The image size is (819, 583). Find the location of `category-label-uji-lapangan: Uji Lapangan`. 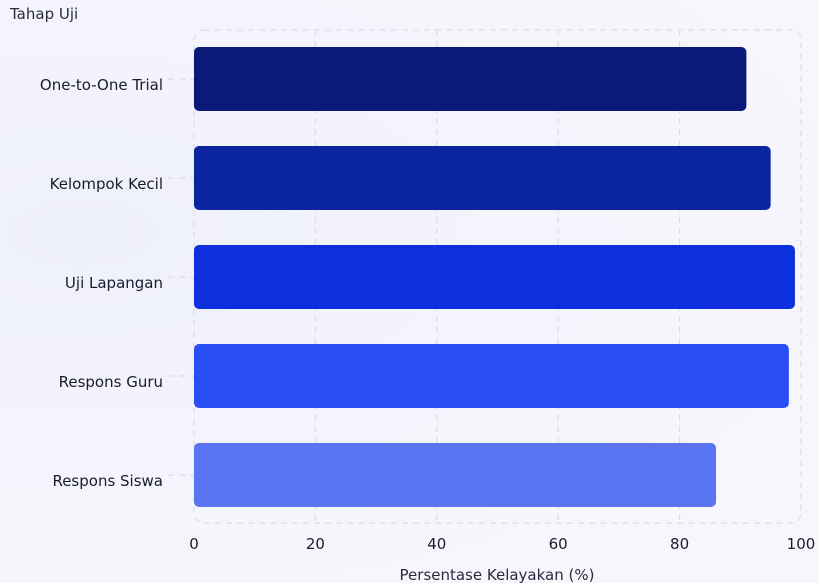

category-label-uji-lapangan: Uji Lapangan is located at coordinates (114, 283).